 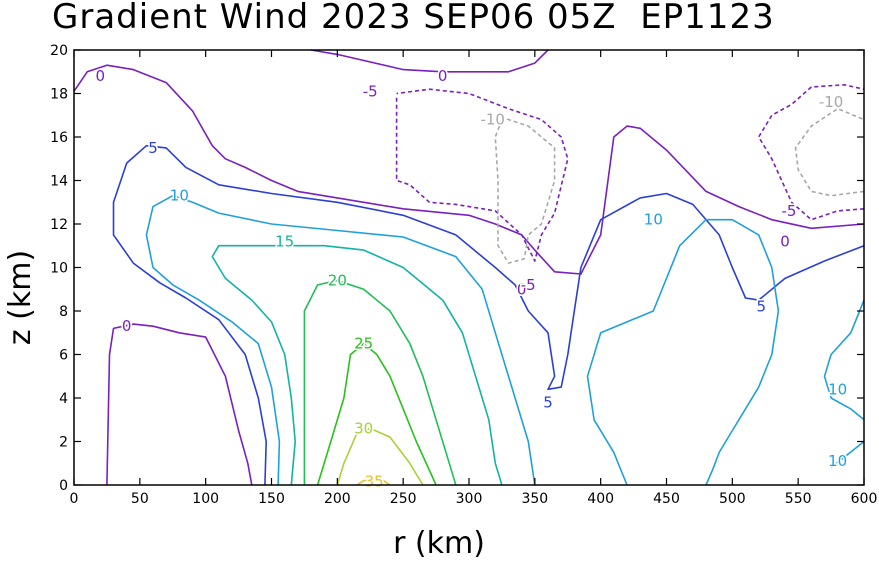 What do you see at coordinates (284, 241) in the screenshot?
I see `contour-label: 15` at bounding box center [284, 241].